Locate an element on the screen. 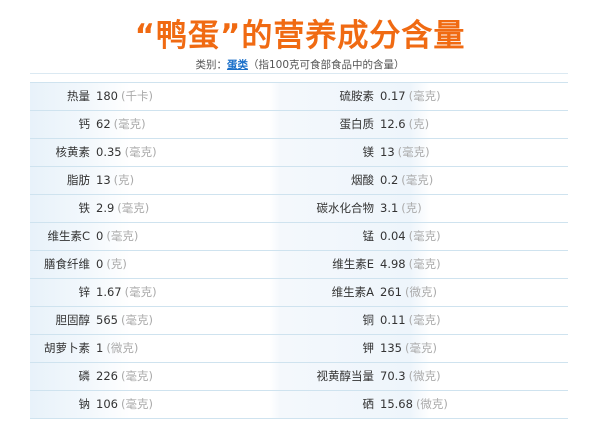 The width and height of the screenshot is (600, 436). nutrient-cell: 热量 180 (千卡) is located at coordinates (164, 96).